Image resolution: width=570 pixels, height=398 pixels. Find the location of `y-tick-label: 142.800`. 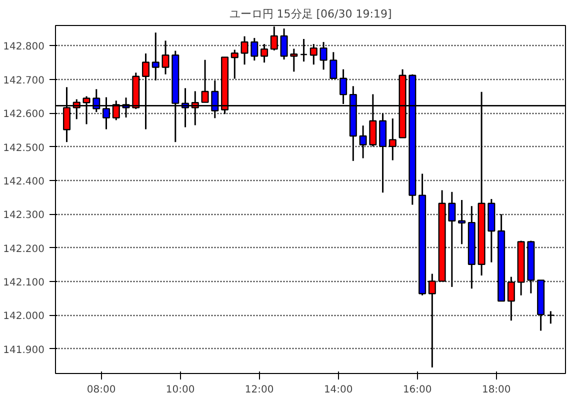

y-tick-label: 142.800 is located at coordinates (24, 47).